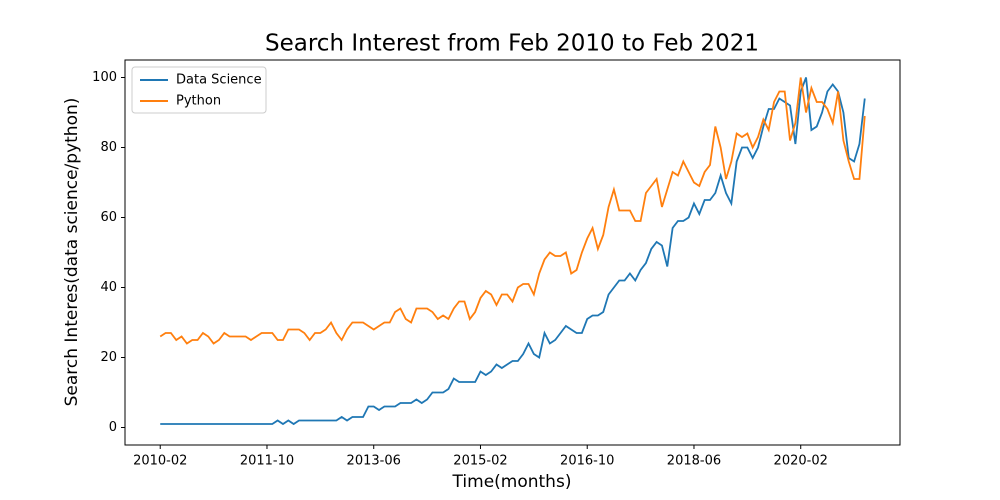 The width and height of the screenshot is (1000, 500). I want to click on y-tick-label: 100, so click(104, 77).